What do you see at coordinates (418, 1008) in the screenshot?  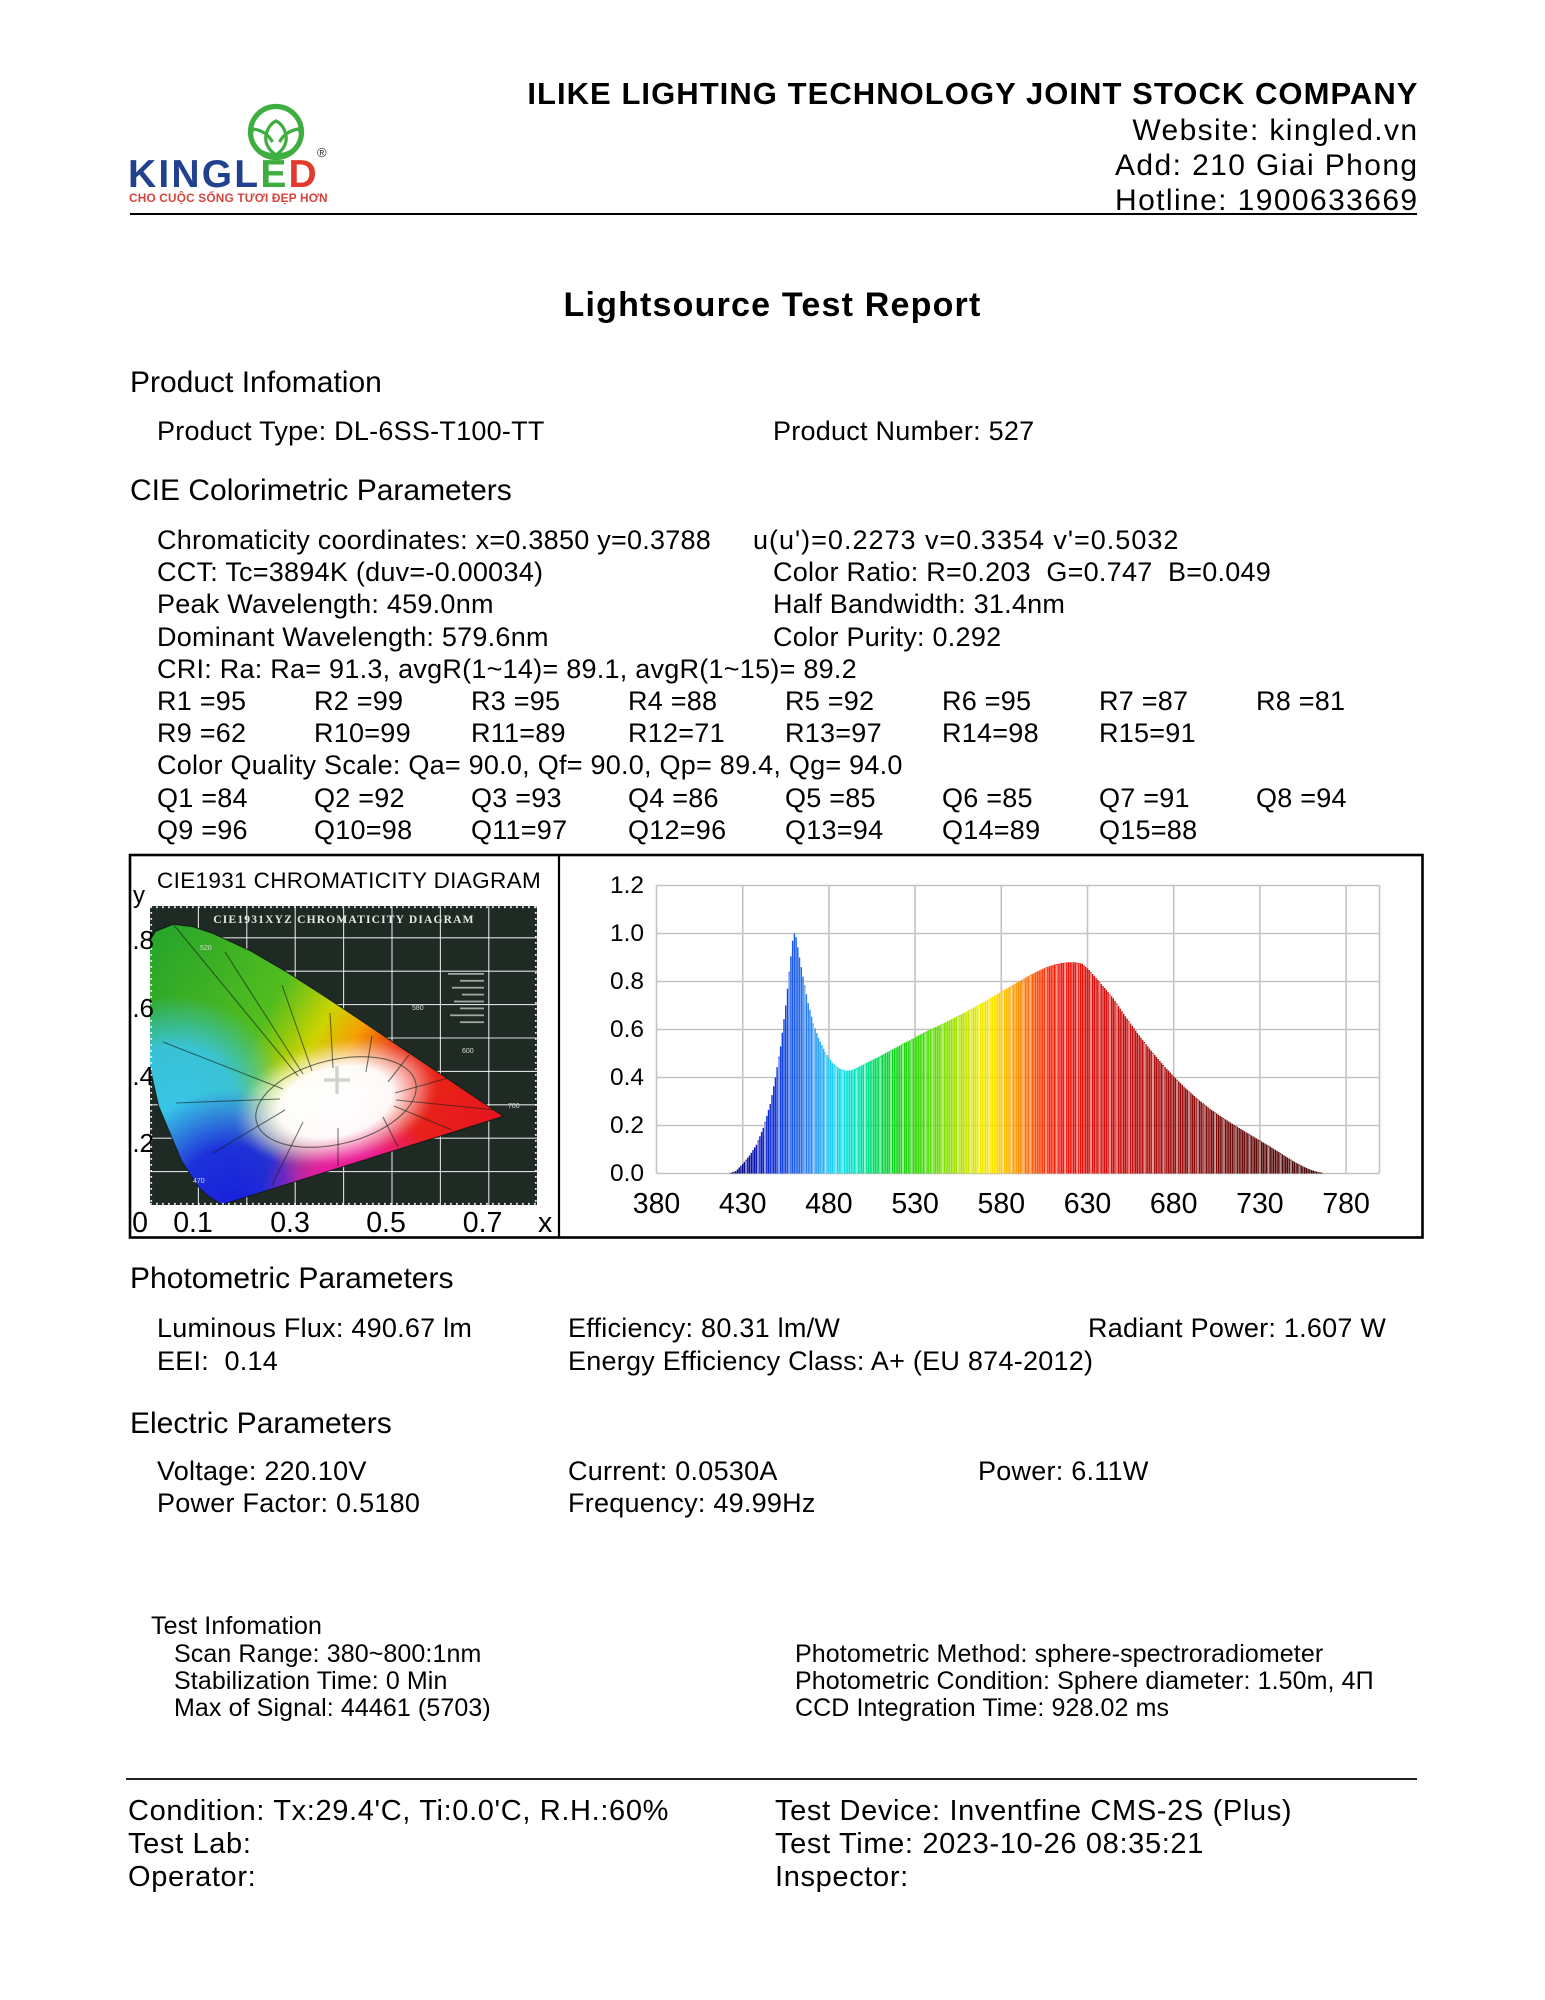 I see `svg-text: 580` at bounding box center [418, 1008].